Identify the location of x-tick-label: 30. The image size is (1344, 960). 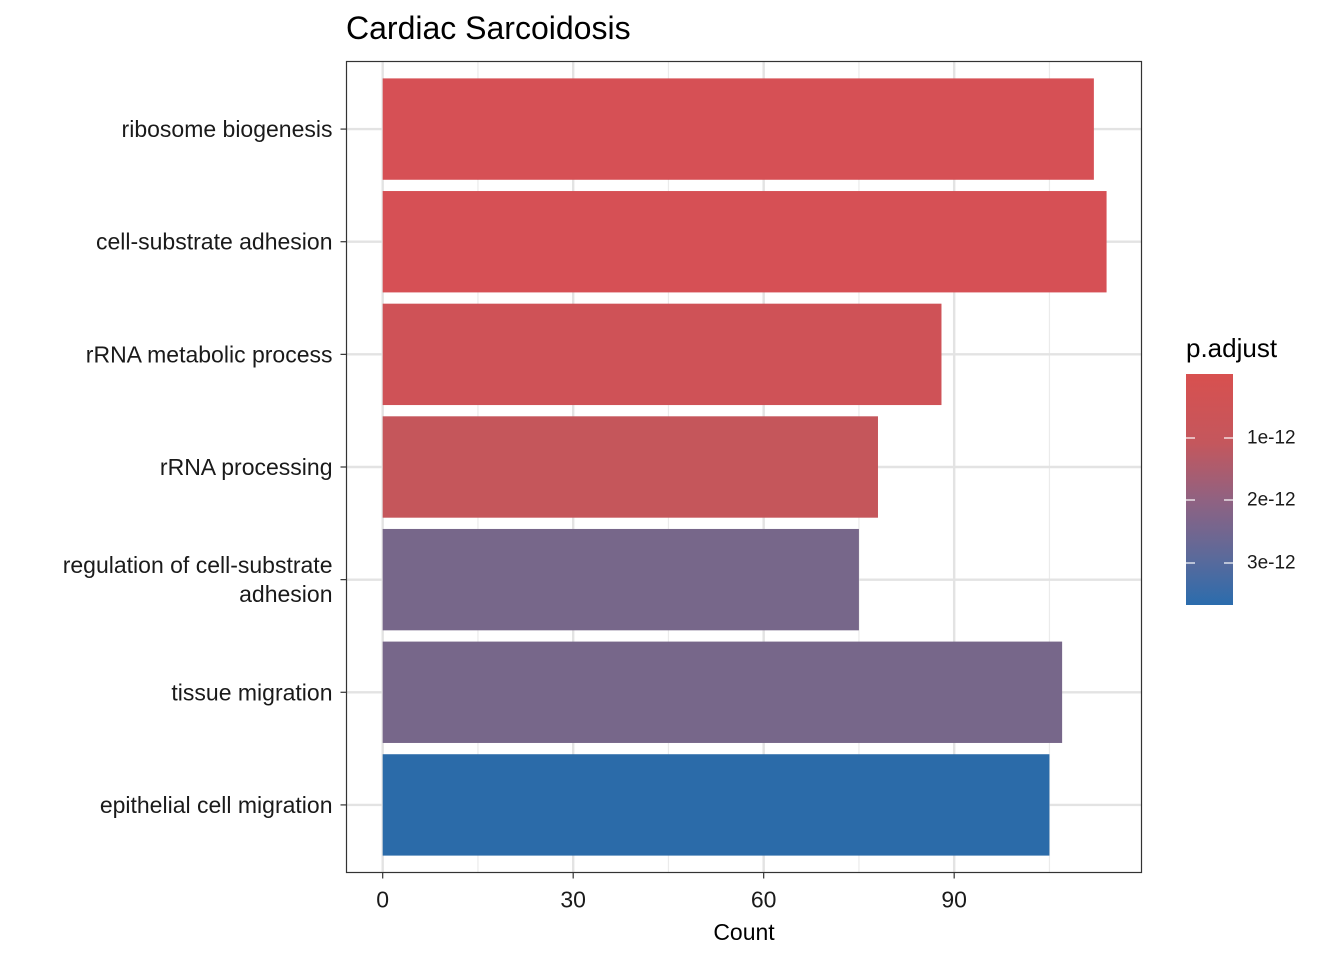
(573, 900).